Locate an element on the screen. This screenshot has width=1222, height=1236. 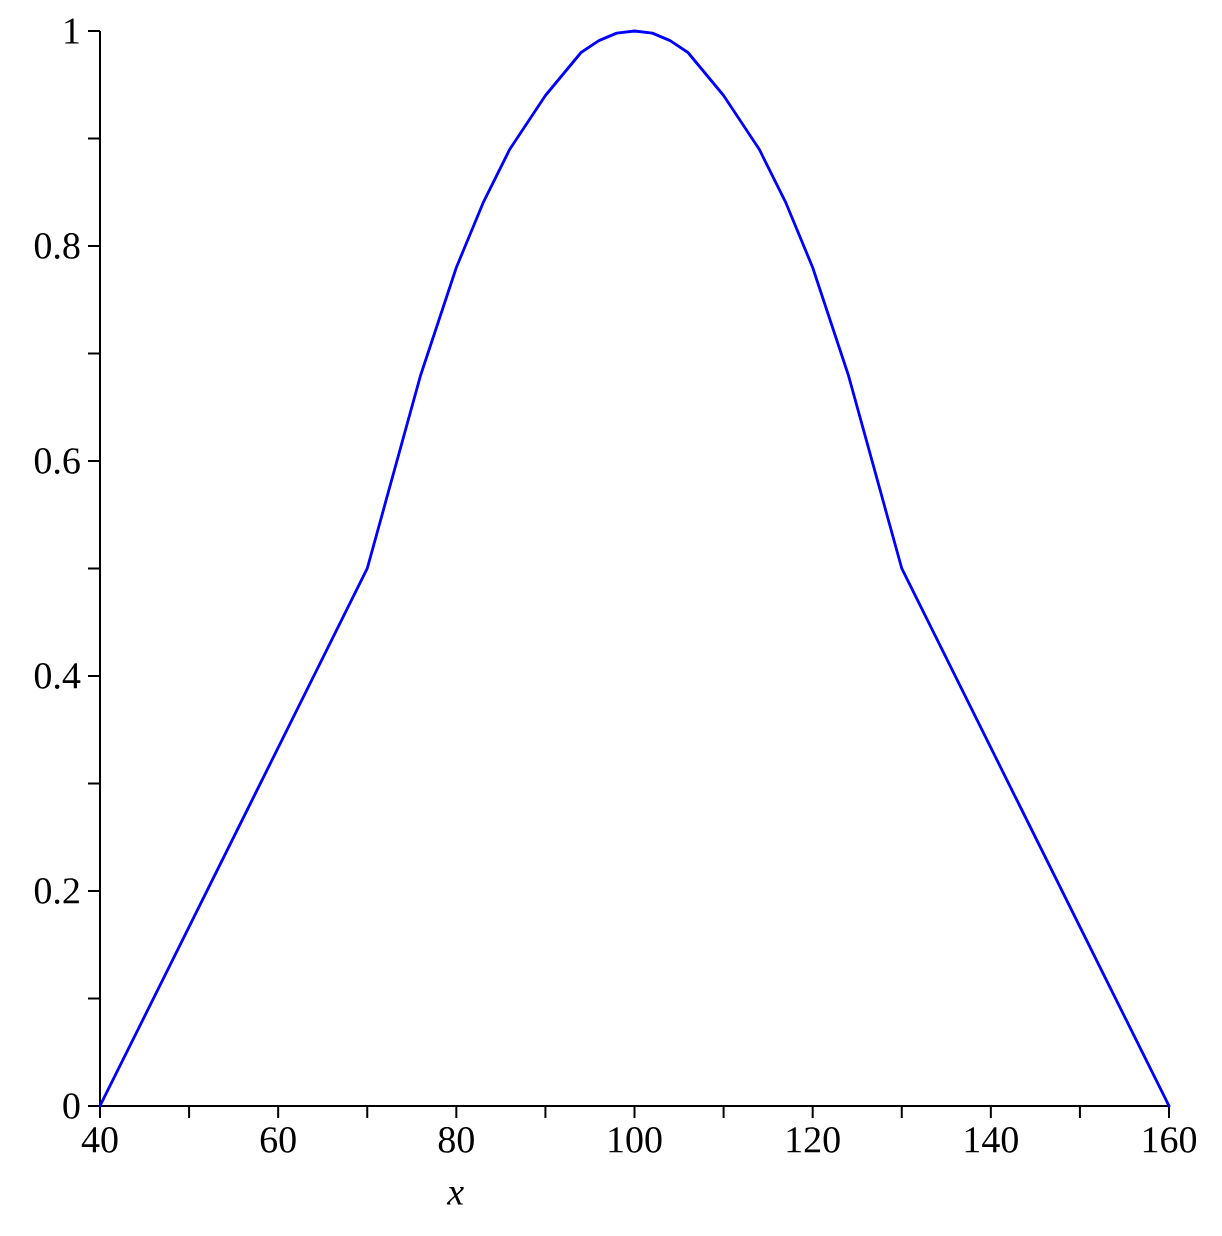
y-tick-label: 0.6 is located at coordinates (57, 461).